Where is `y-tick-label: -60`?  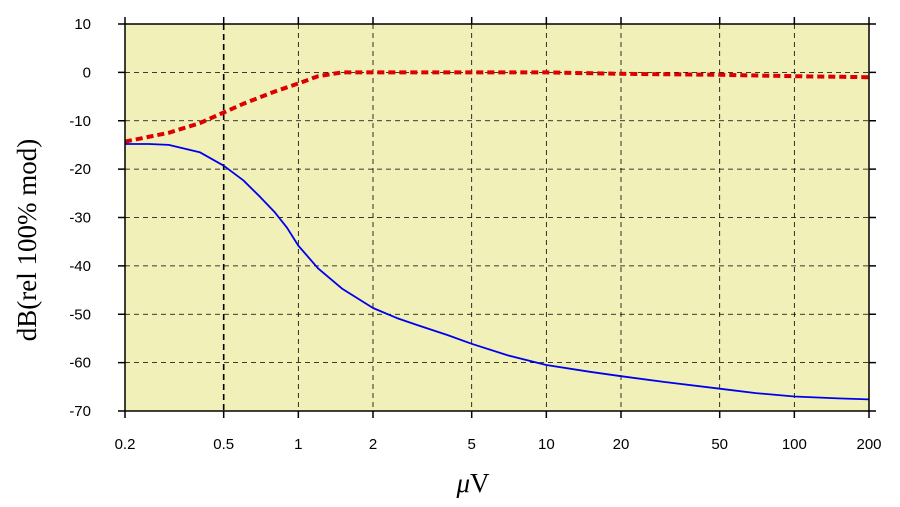
y-tick-label: -60 is located at coordinates (80, 363).